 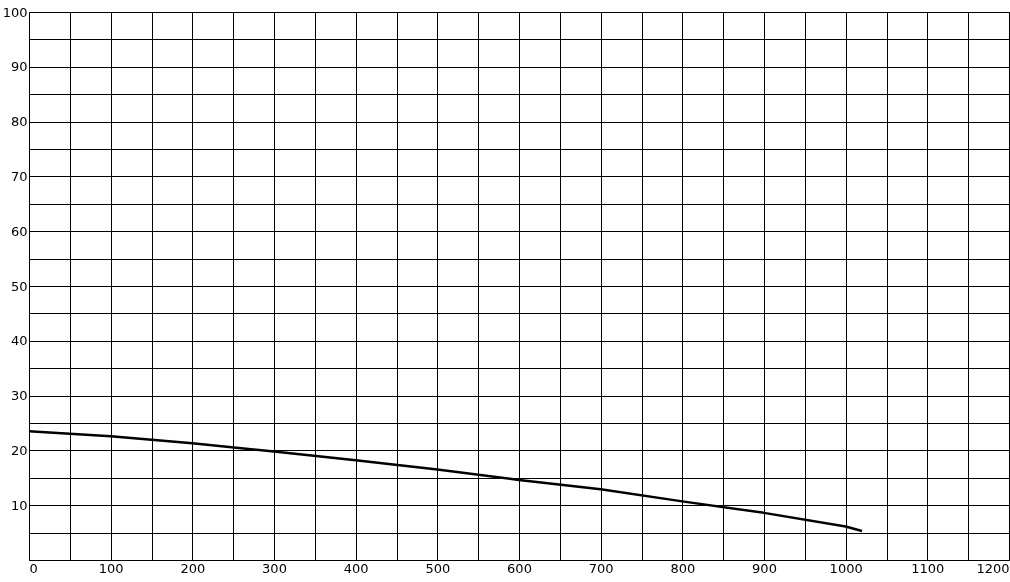 What do you see at coordinates (846, 568) in the screenshot?
I see `x-tick-label: 1000` at bounding box center [846, 568].